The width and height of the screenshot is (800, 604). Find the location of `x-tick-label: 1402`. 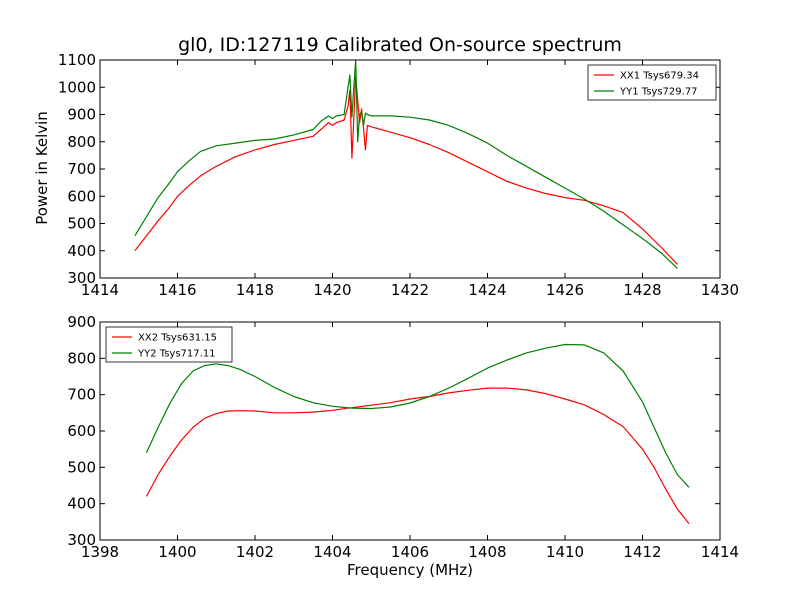

x-tick-label: 1402 is located at coordinates (255, 552).